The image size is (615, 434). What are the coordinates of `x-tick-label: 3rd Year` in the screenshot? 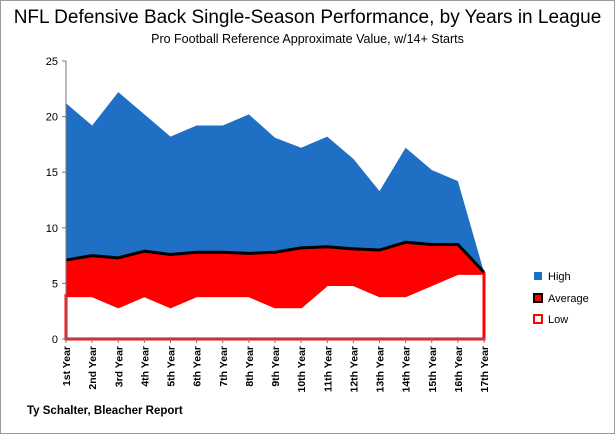 It's located at (119, 366).